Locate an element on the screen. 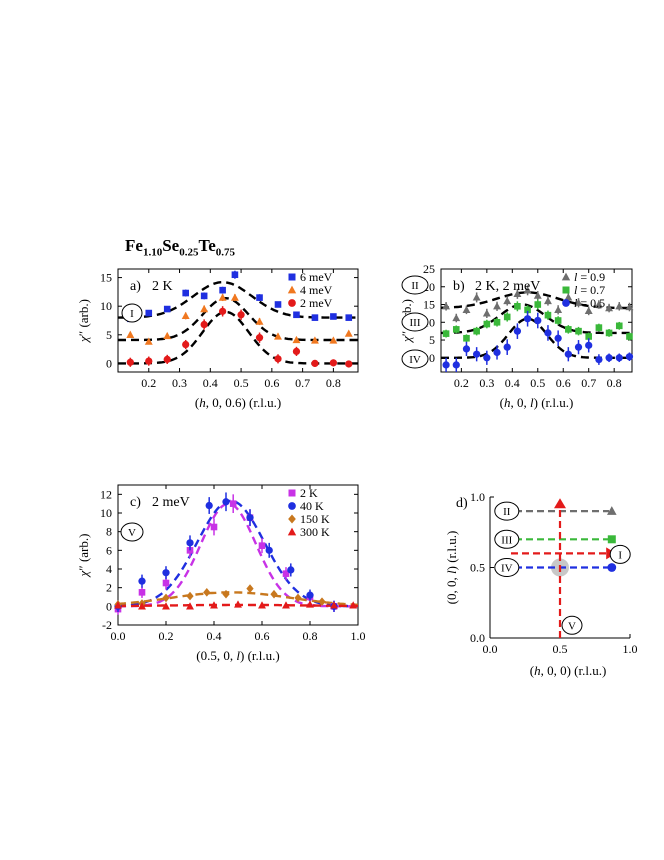 The height and width of the screenshot is (860, 664). scan-l-arrow is located at coordinates (560, 503).